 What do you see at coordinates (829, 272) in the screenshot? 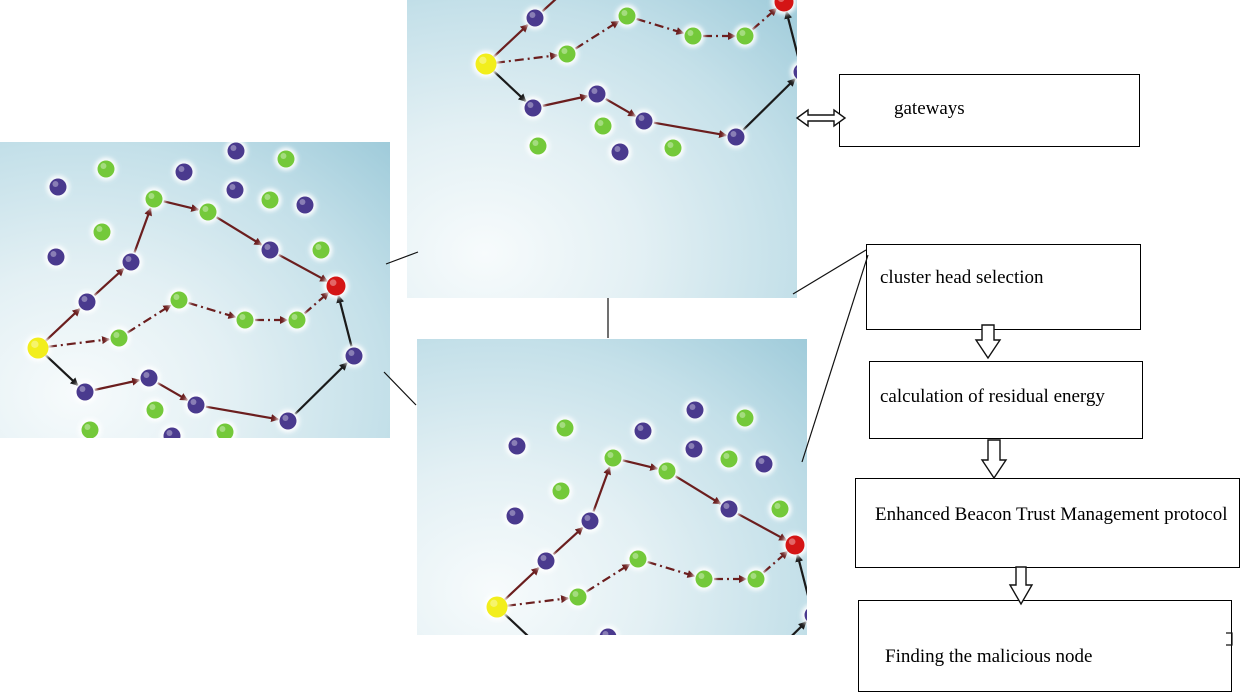
I see `connector-line` at bounding box center [829, 272].